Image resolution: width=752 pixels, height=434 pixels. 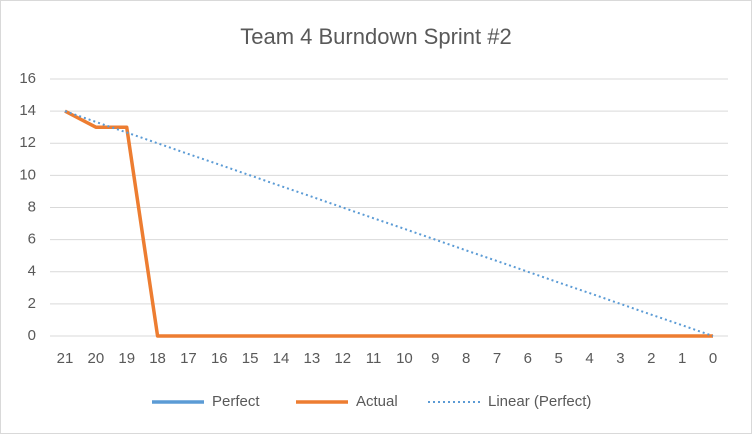 What do you see at coordinates (219, 358) in the screenshot?
I see `x-tick-label: 16` at bounding box center [219, 358].